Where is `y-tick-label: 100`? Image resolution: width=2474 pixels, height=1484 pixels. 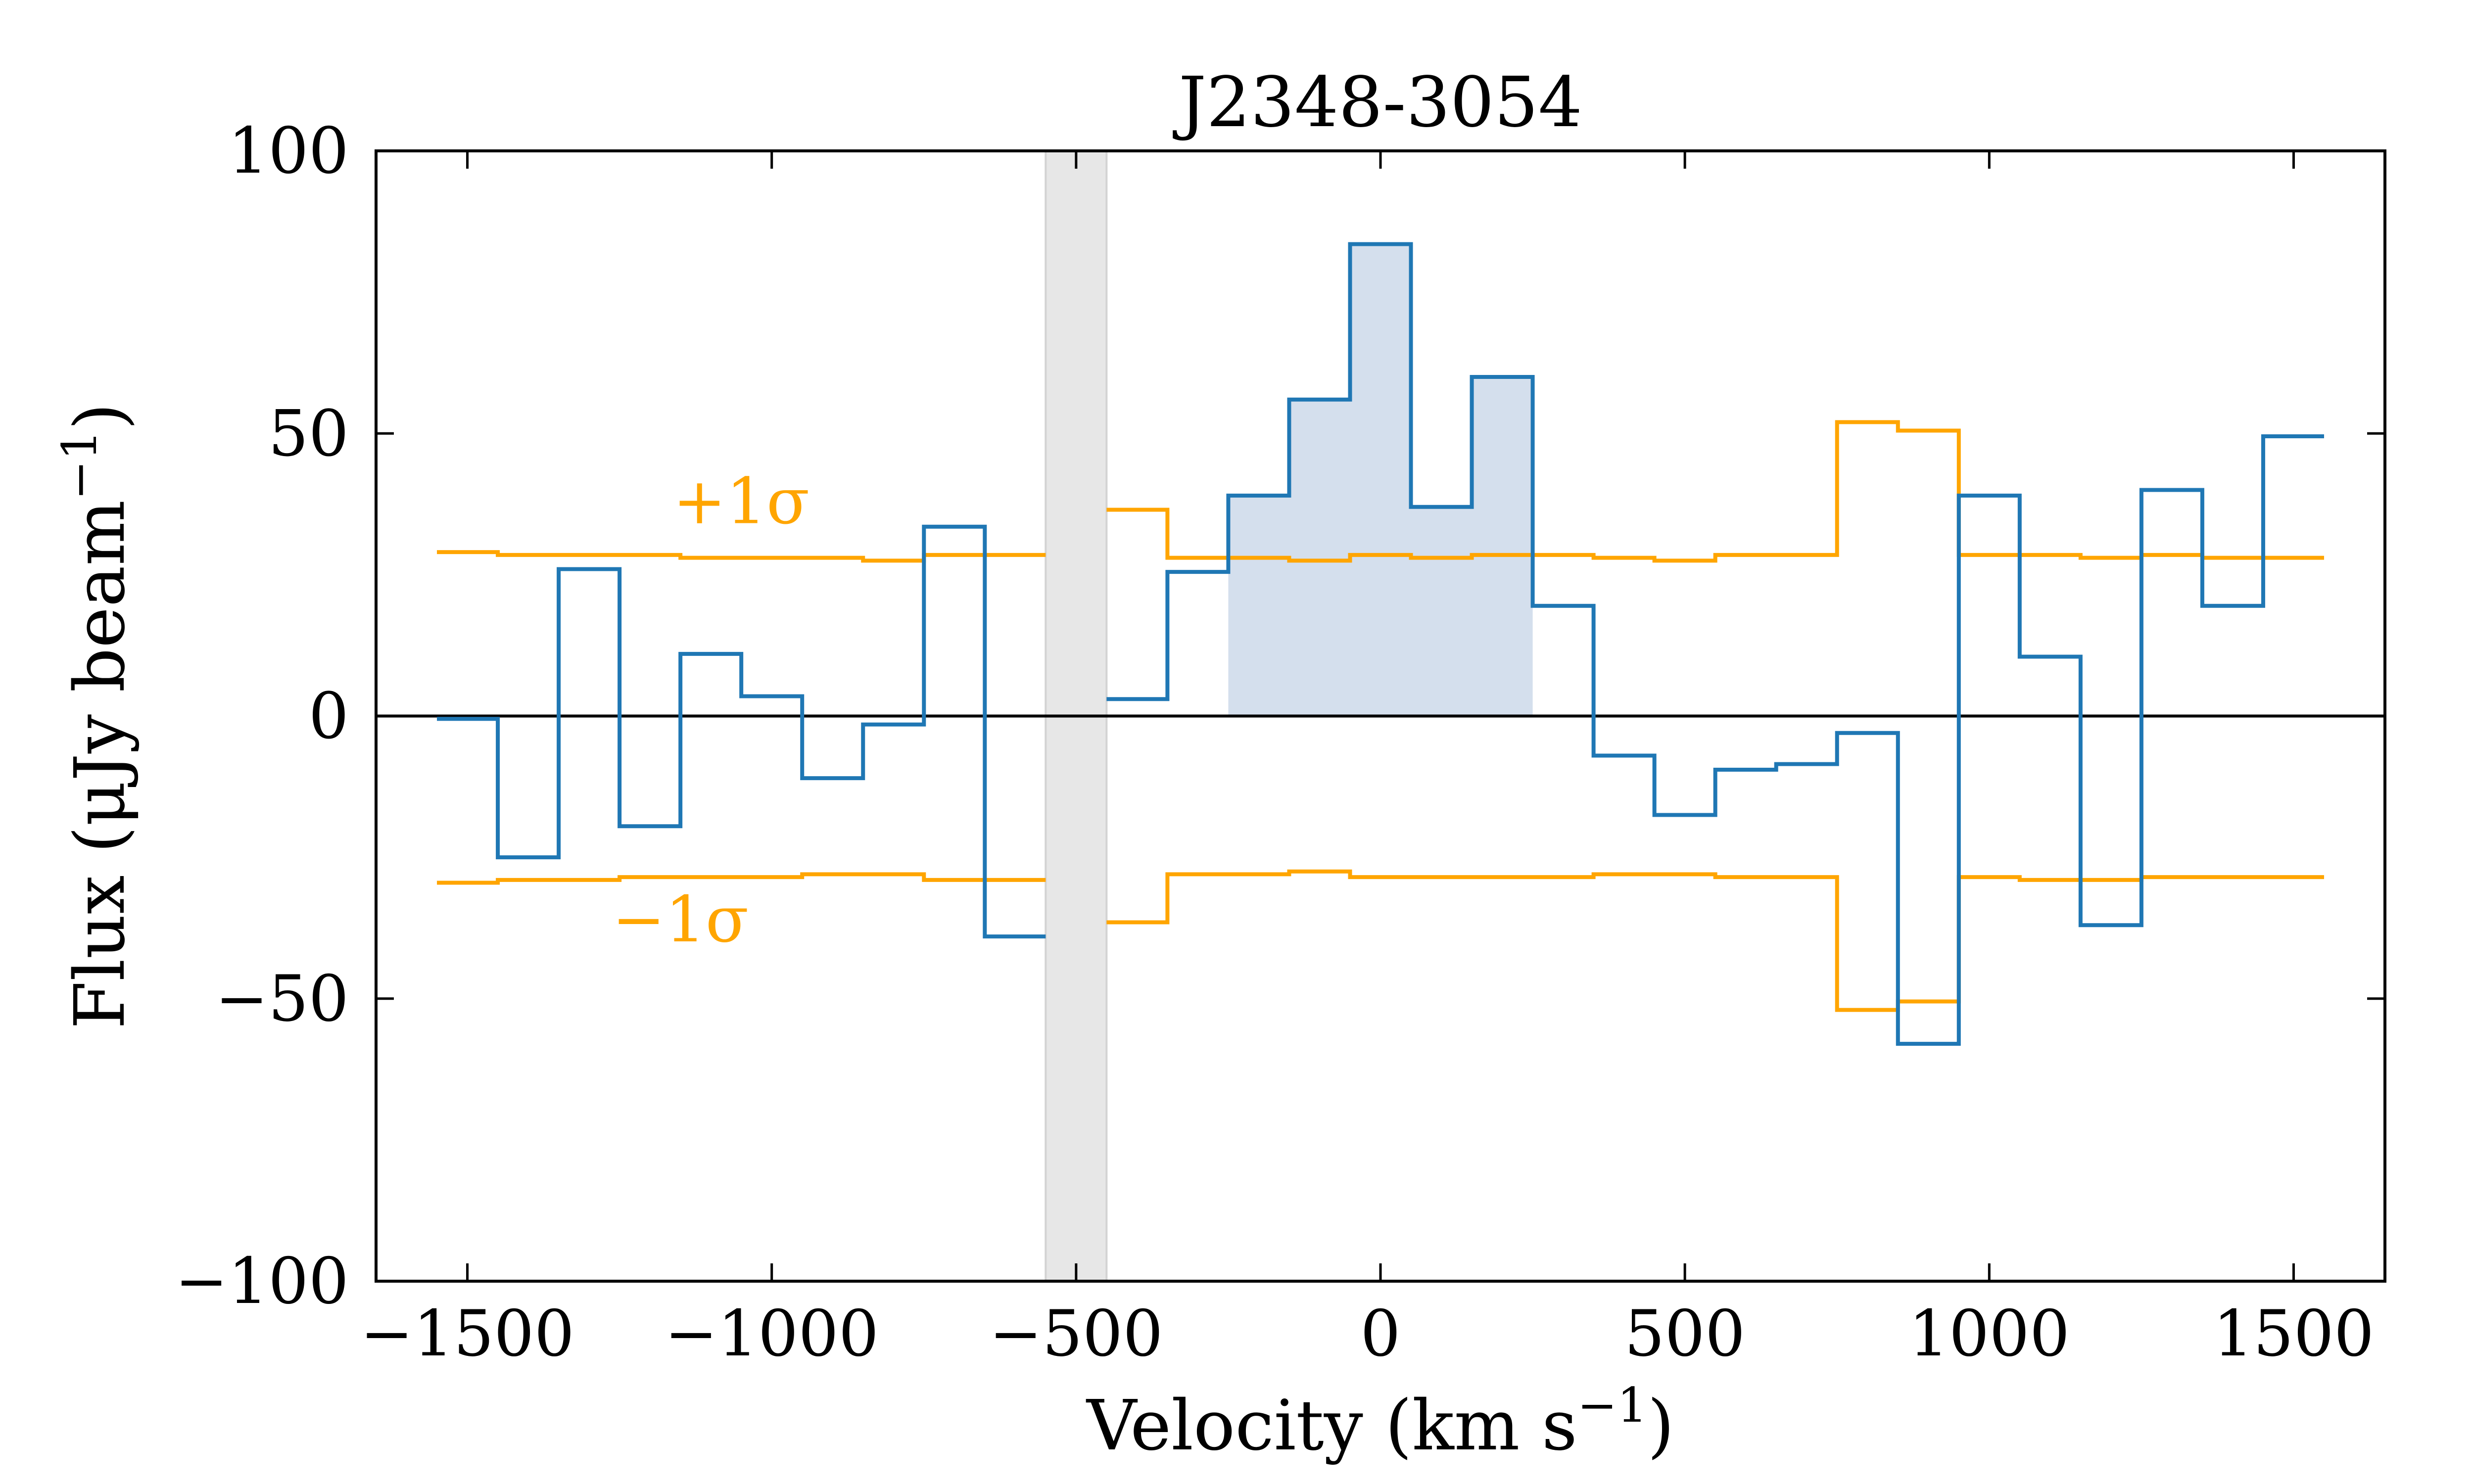
y-tick-label: 100 is located at coordinates (289, 151).